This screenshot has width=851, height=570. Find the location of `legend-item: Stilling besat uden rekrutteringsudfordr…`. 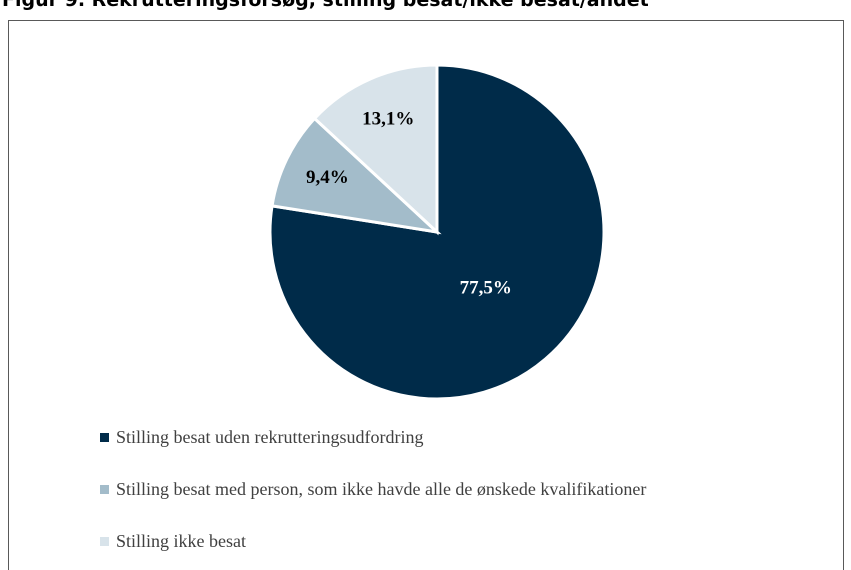

legend-item: Stilling besat uden rekrutteringsudfordr… is located at coordinates (373, 437).